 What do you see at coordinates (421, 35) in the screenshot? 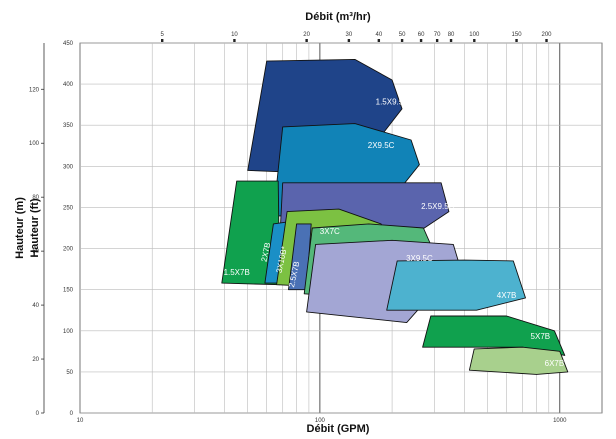
I see `top-axis-tick-label: 60` at bounding box center [421, 35].